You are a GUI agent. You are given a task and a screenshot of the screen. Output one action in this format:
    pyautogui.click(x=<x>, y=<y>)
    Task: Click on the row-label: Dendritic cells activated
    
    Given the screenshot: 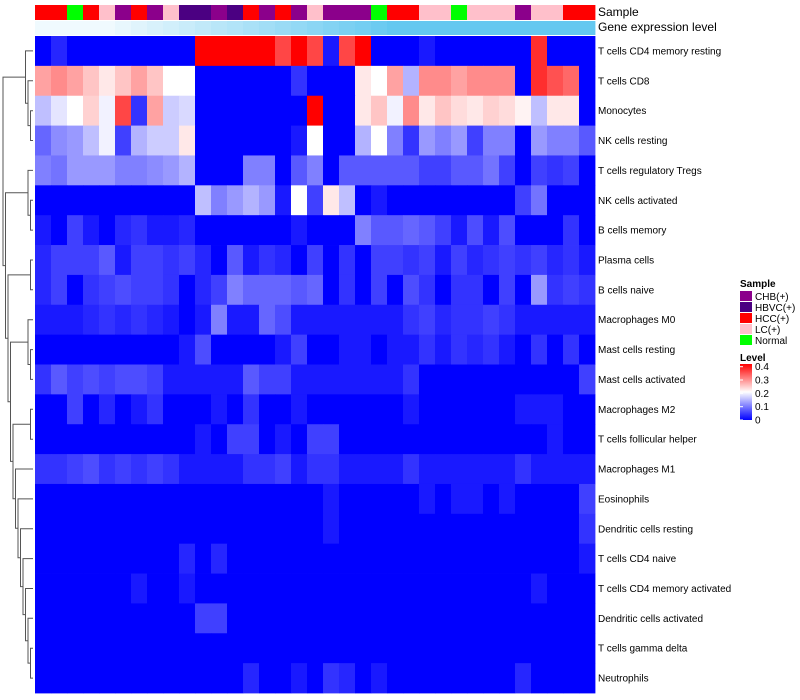 What is the action you would take?
    pyautogui.click(x=650, y=619)
    